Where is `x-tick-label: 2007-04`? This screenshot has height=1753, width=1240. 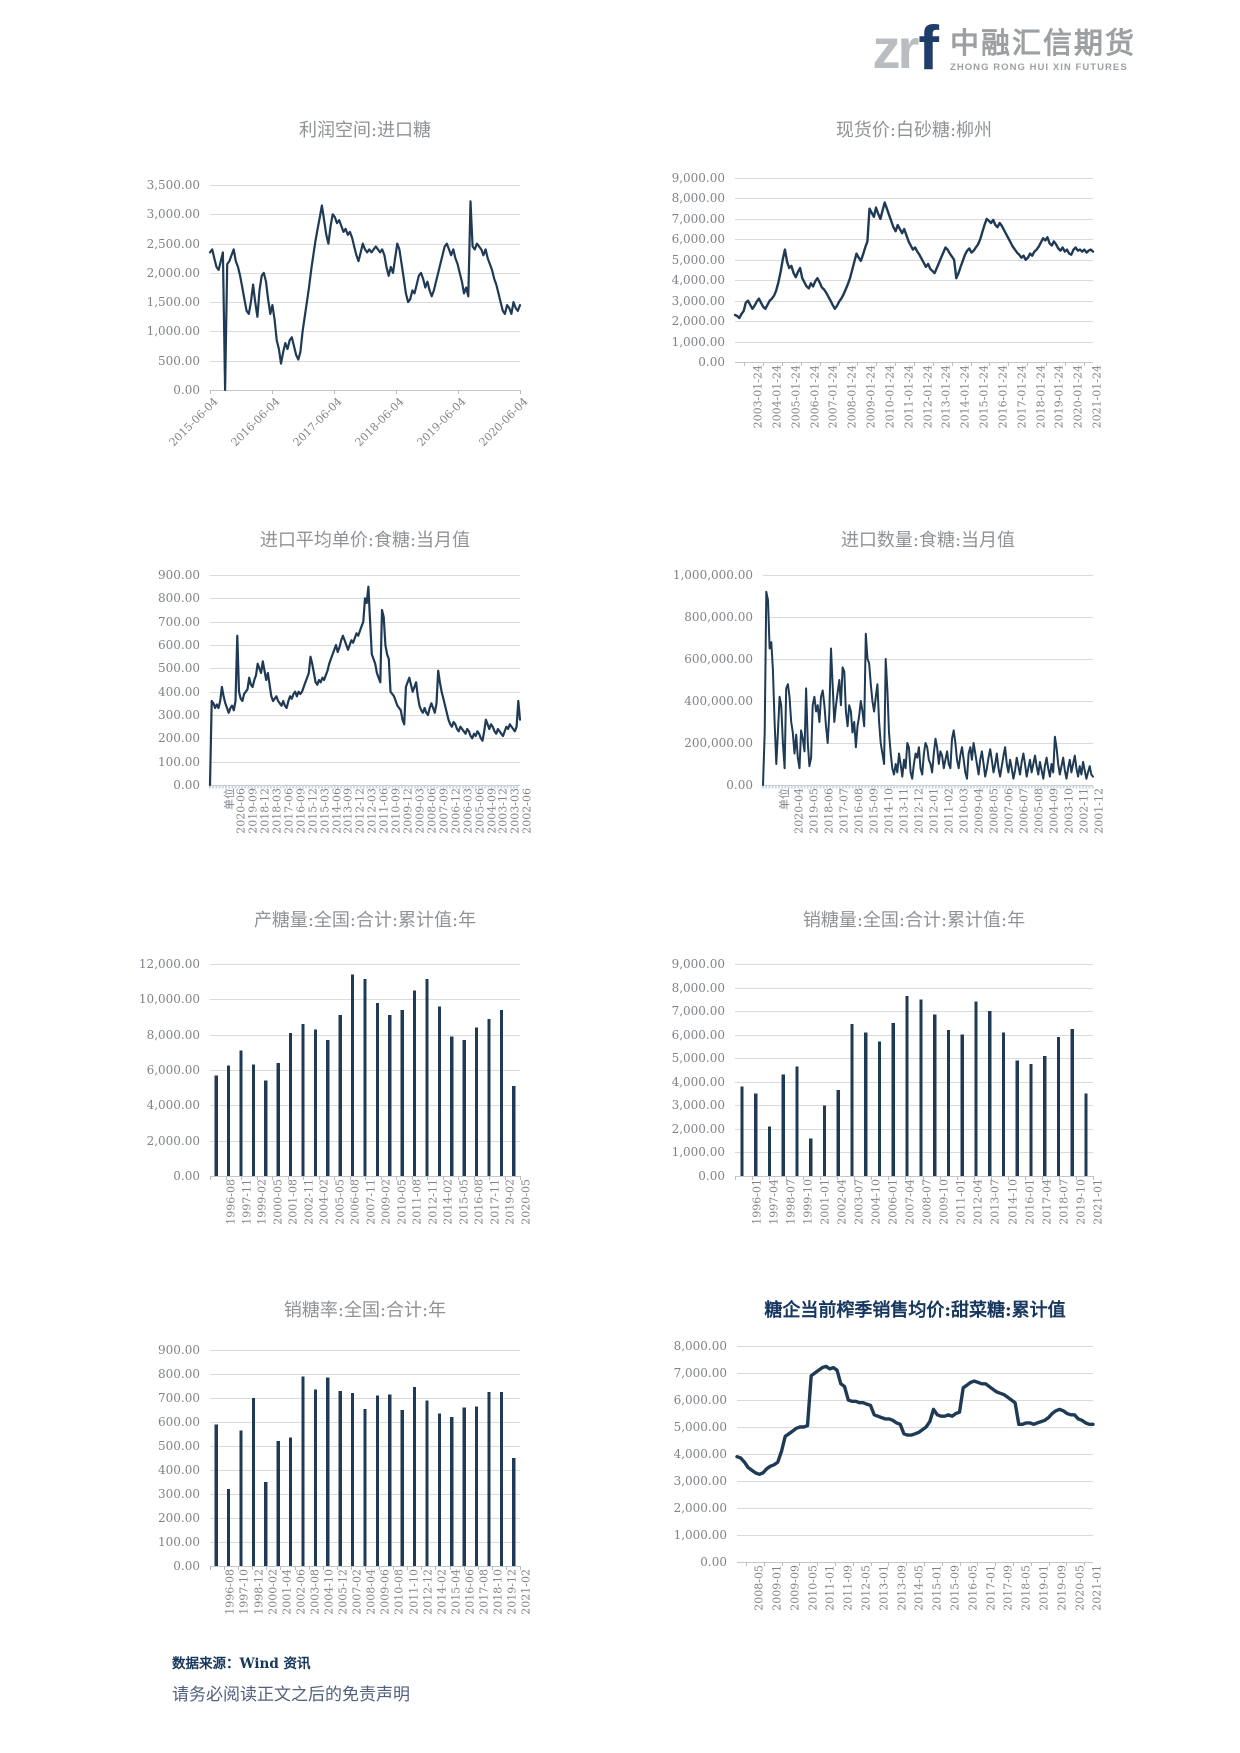
x-tick-label: 2007-04 is located at coordinates (910, 1202).